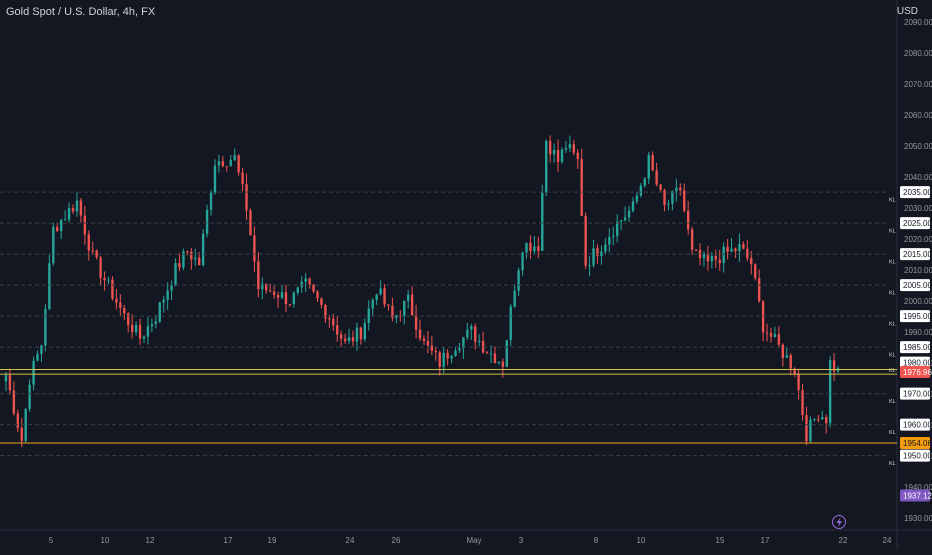 The image size is (932, 555). What do you see at coordinates (917, 394) in the screenshot?
I see `kl-level-label: 1970.00` at bounding box center [917, 394].